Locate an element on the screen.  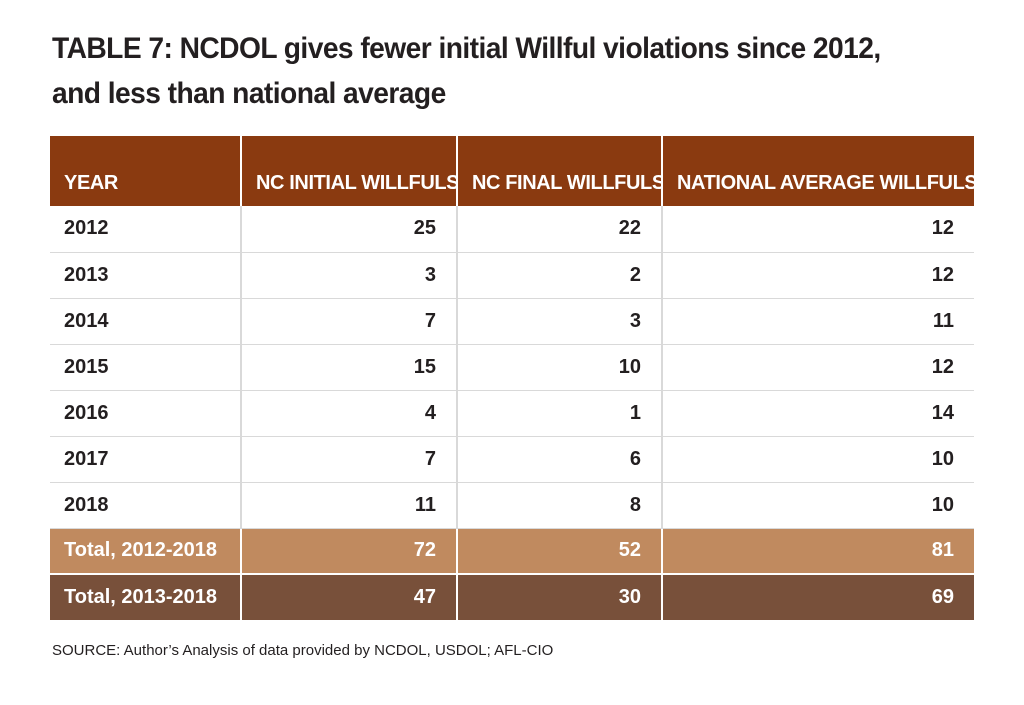
cell-national-average-total: 69 is located at coordinates (817, 597).